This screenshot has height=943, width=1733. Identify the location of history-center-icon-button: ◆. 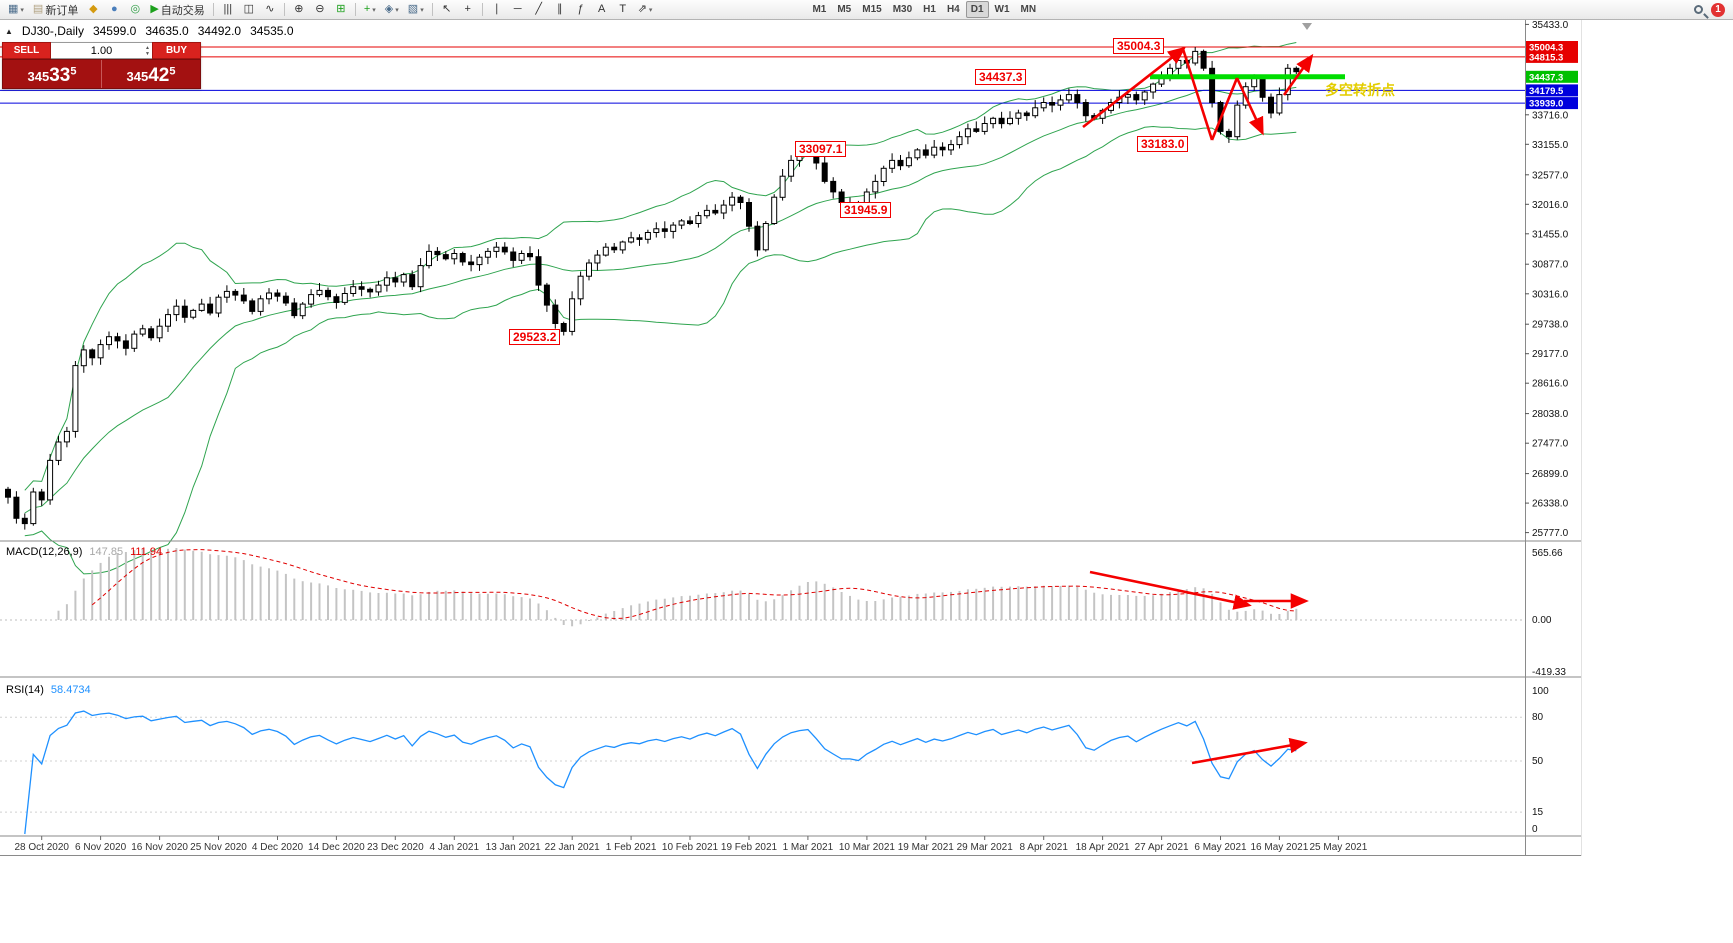
(93, 9).